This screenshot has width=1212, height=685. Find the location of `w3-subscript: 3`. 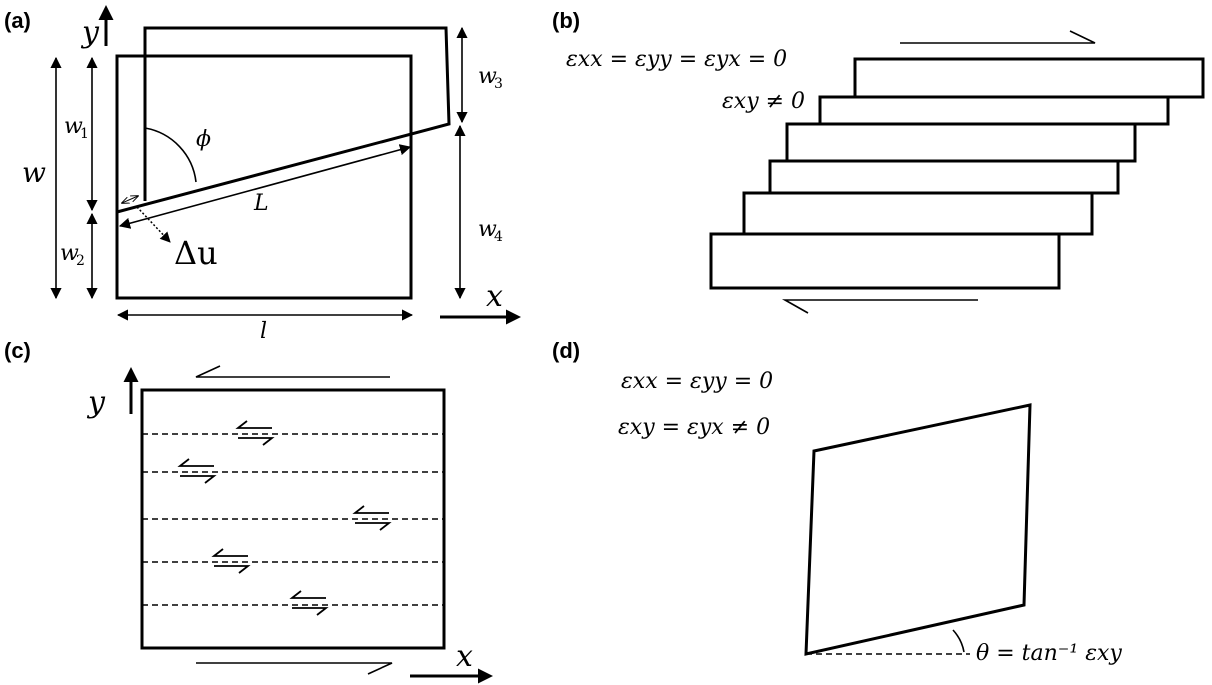

w3-subscript: 3 is located at coordinates (498, 84).